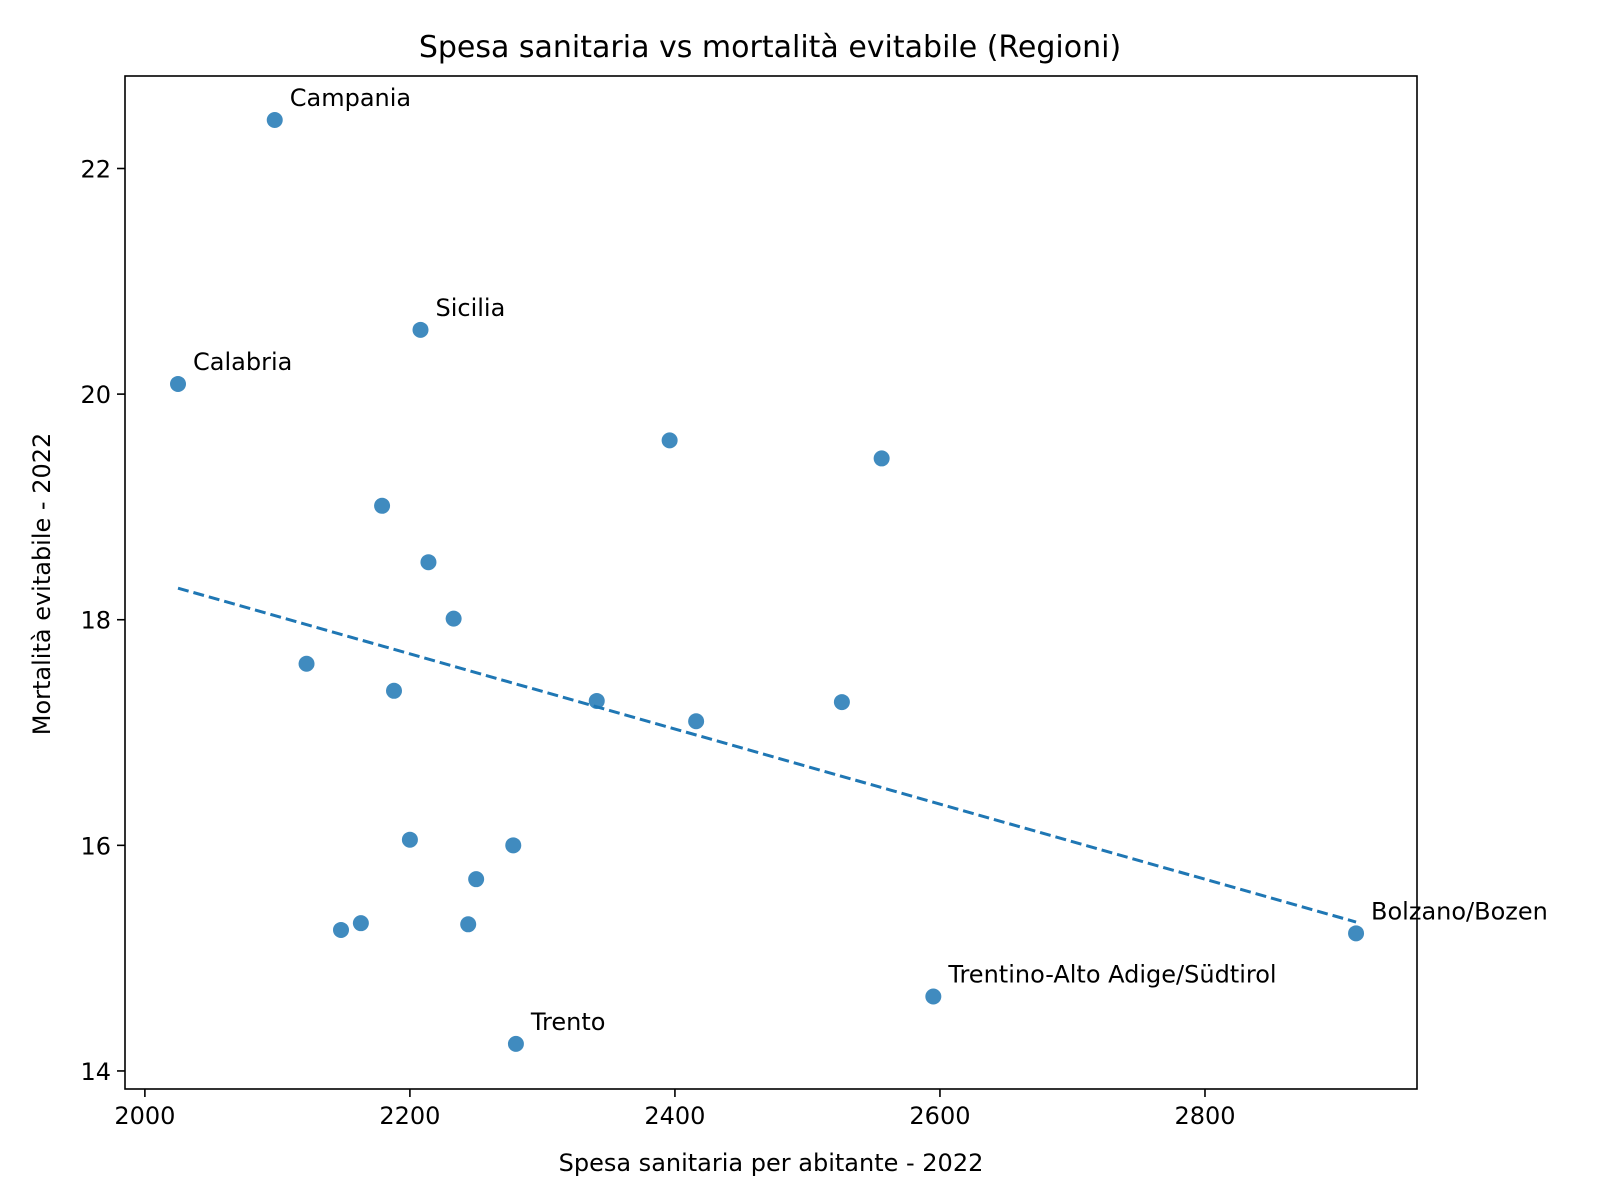  I want to click on y-tick-label: 16, so click(95, 846).